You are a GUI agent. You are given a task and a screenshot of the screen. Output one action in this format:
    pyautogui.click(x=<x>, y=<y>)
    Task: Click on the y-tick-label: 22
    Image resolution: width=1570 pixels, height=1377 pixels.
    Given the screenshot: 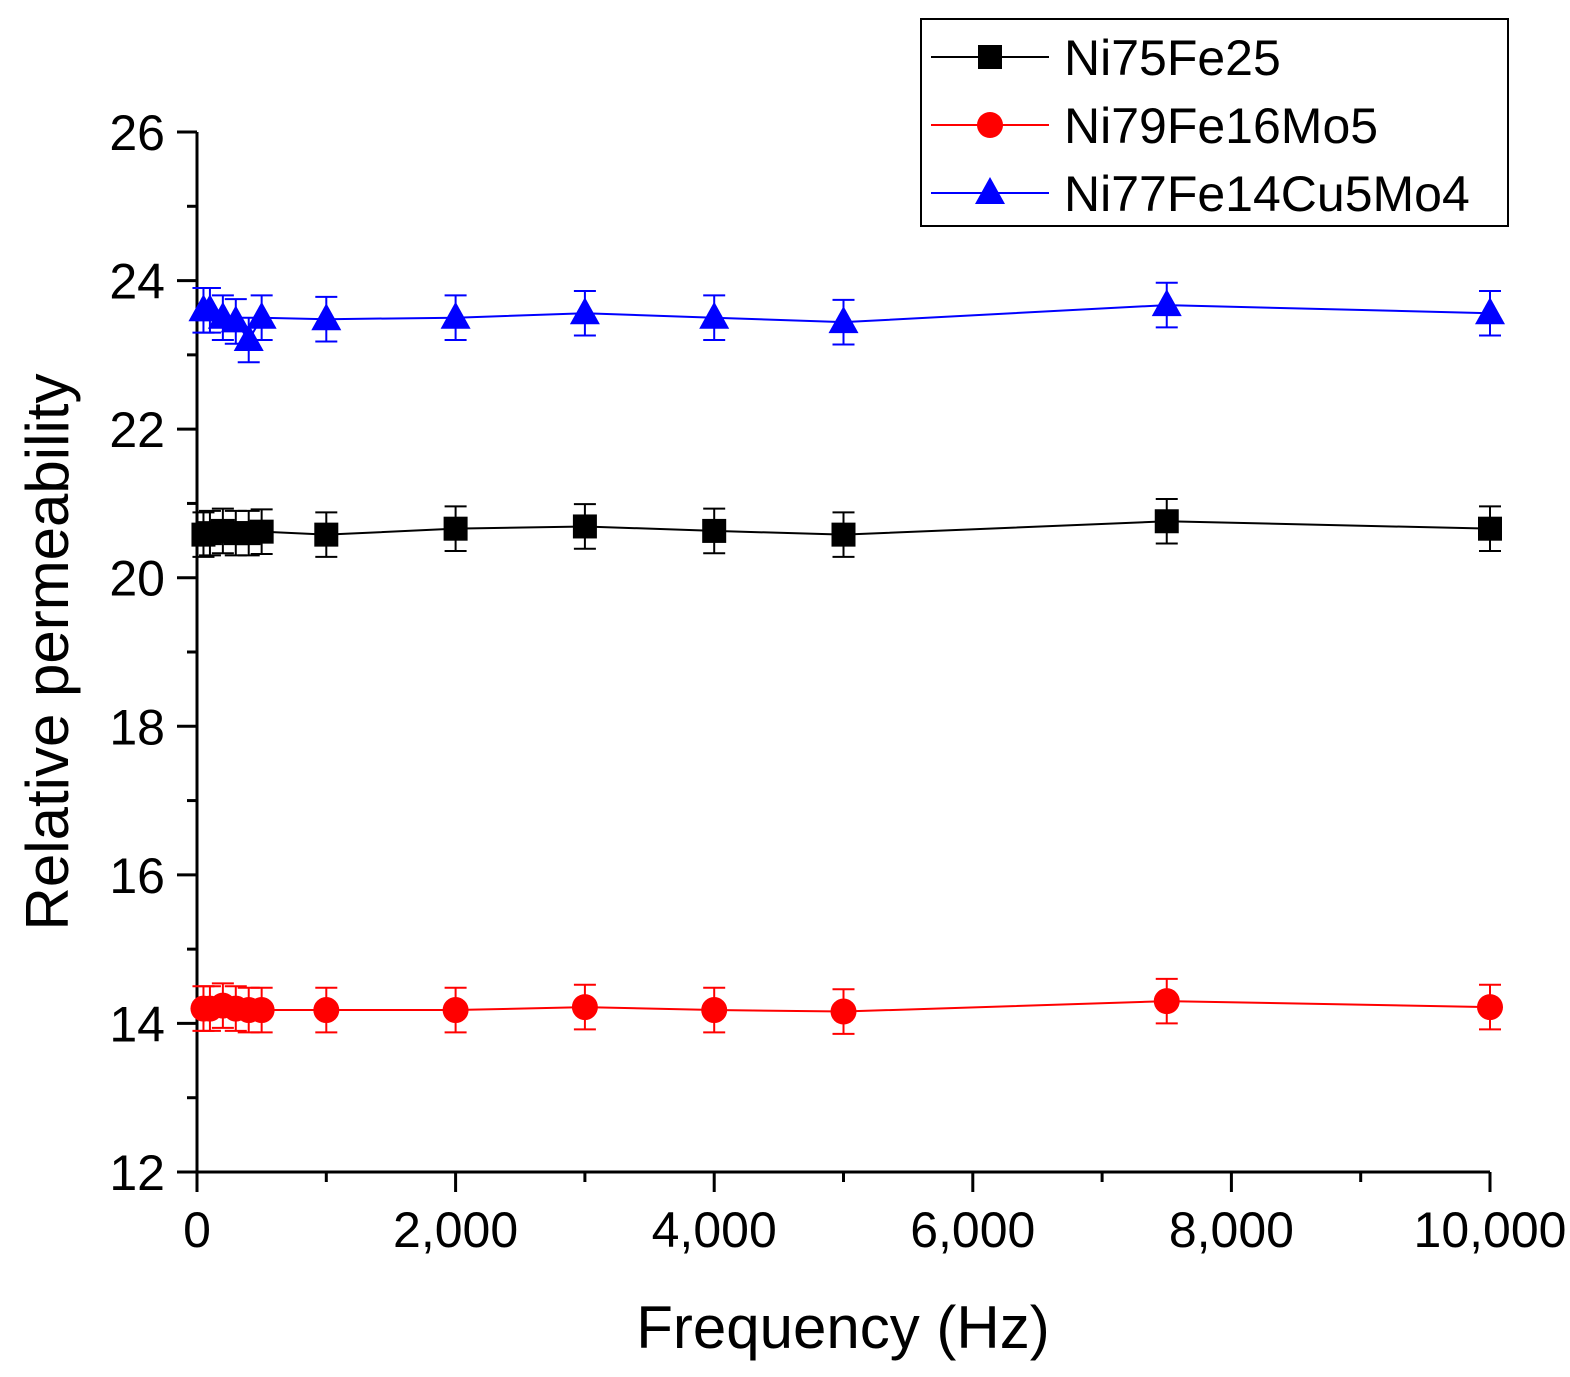 What is the action you would take?
    pyautogui.click(x=137, y=430)
    